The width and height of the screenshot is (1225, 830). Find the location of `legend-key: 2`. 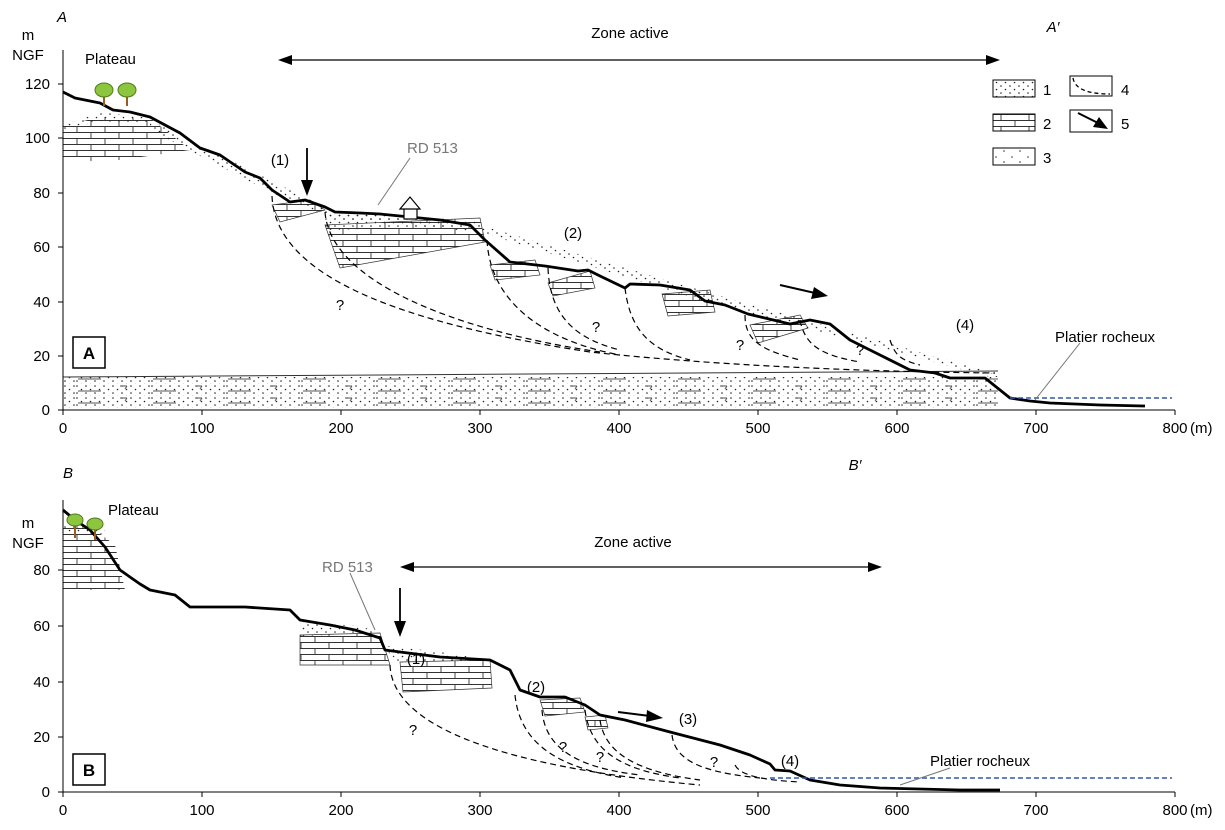

legend-key: 2 is located at coordinates (1047, 124).